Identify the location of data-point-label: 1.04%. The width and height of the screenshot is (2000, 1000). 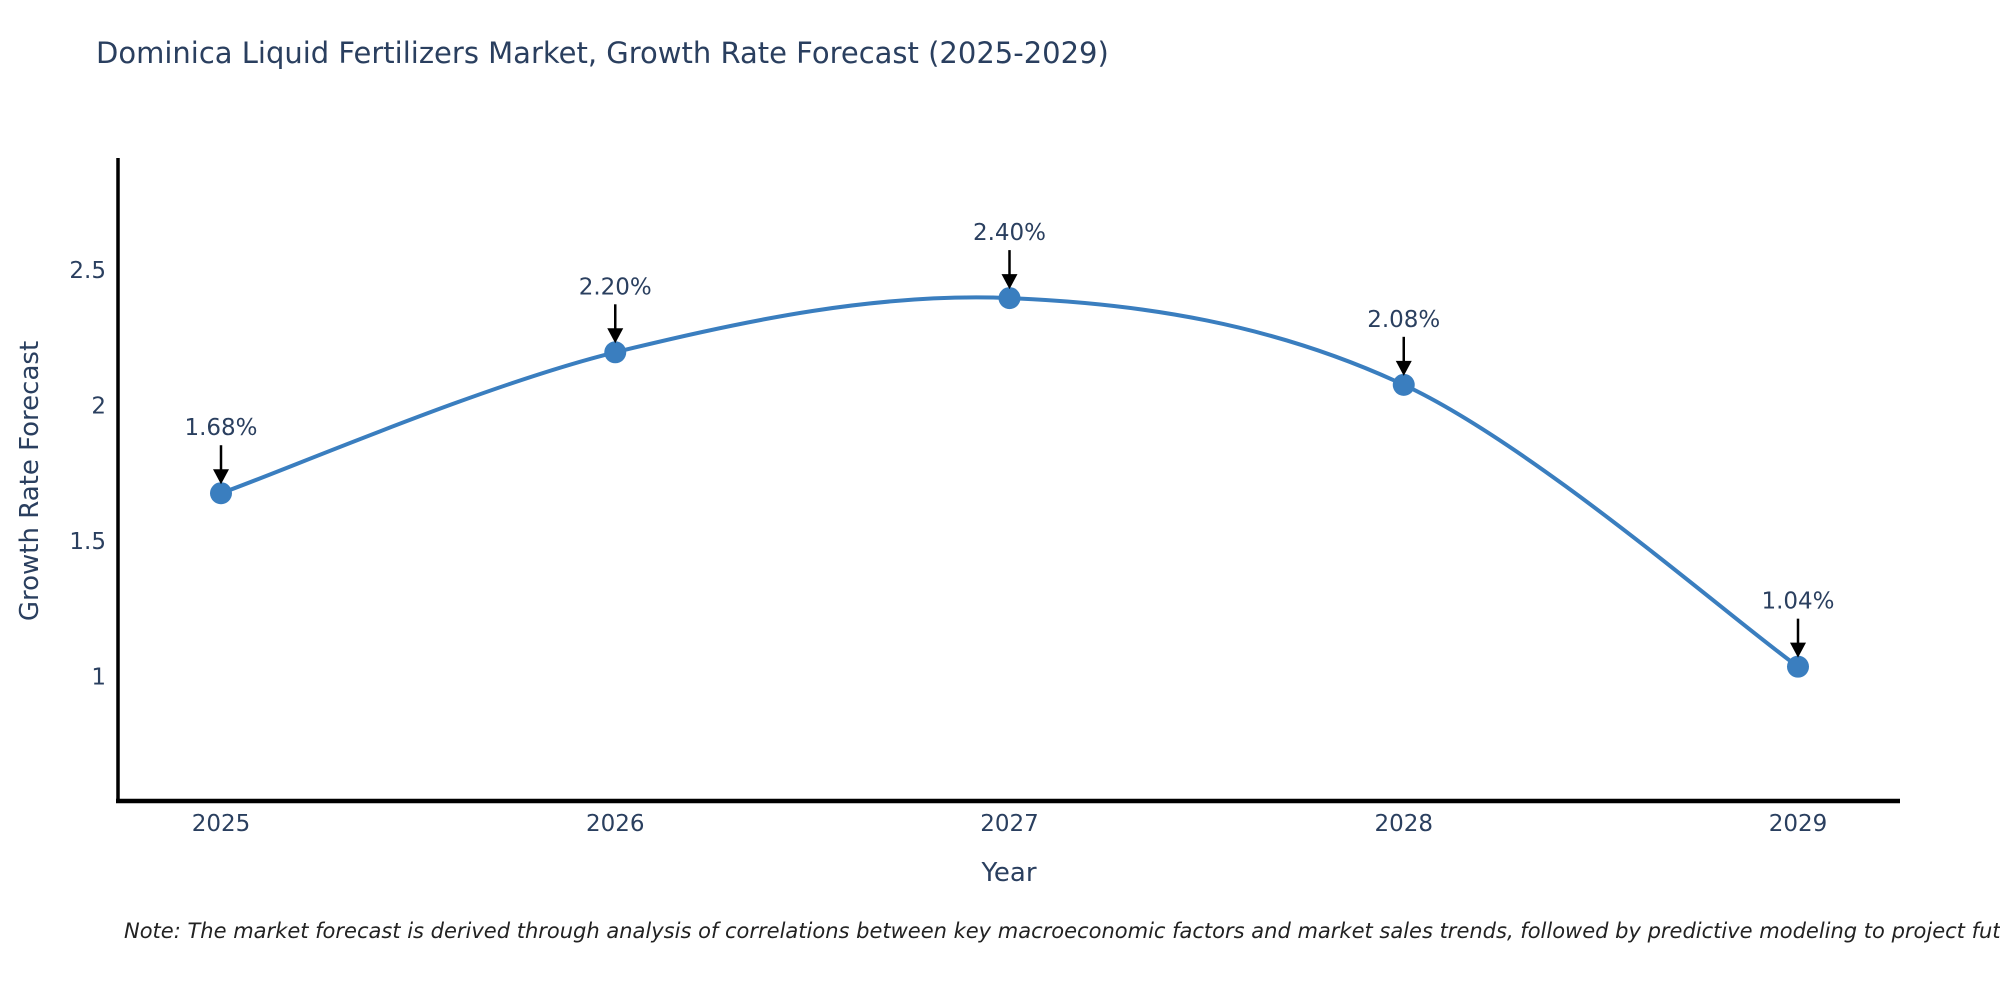
(1797, 602).